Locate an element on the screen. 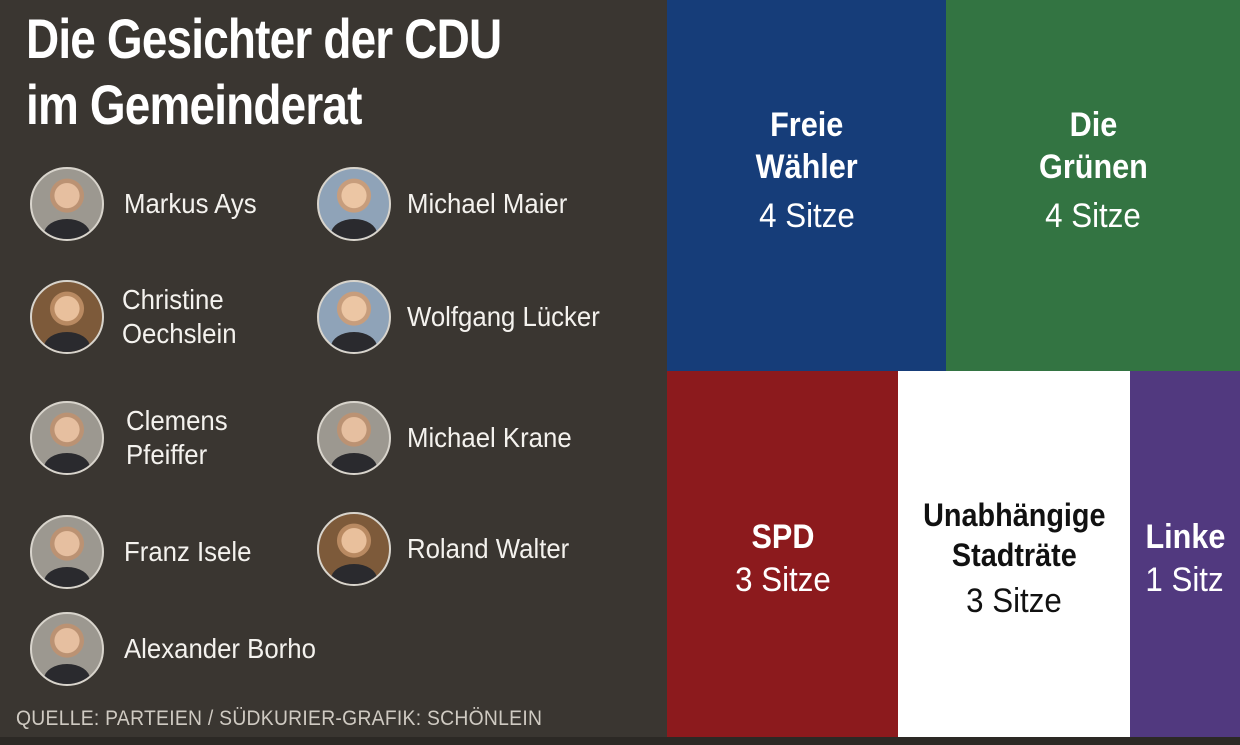 The image size is (1240, 745). page-title: Die Gesichter der CDU im Gemeinderat is located at coordinates (280, 72).